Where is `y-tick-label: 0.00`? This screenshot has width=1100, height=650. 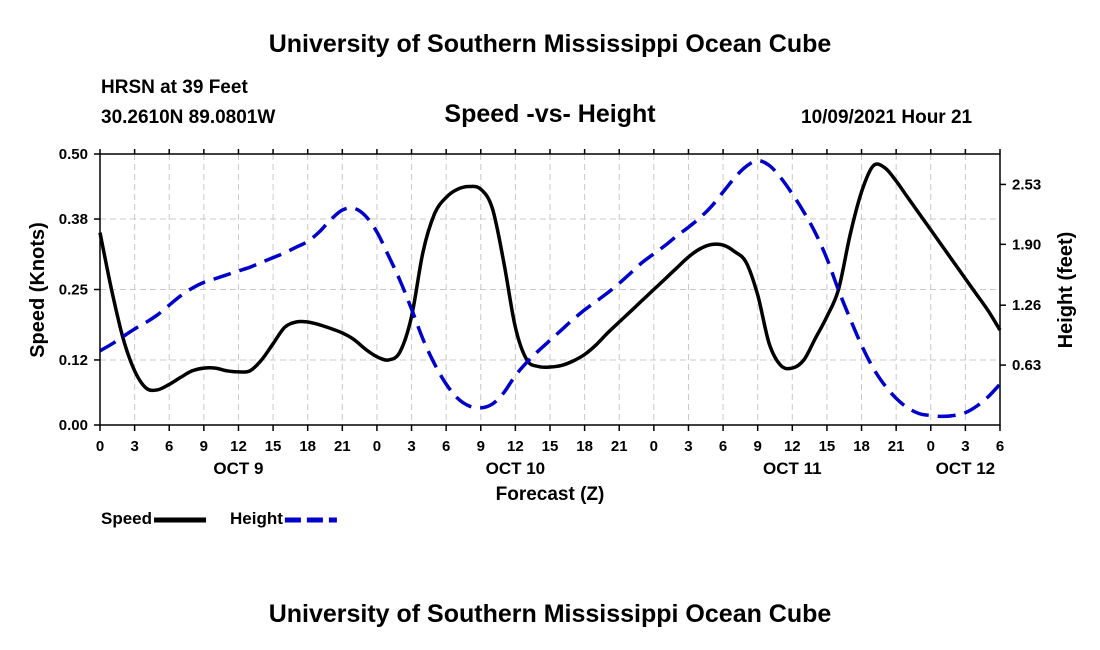
y-tick-label: 0.00 is located at coordinates (73, 425).